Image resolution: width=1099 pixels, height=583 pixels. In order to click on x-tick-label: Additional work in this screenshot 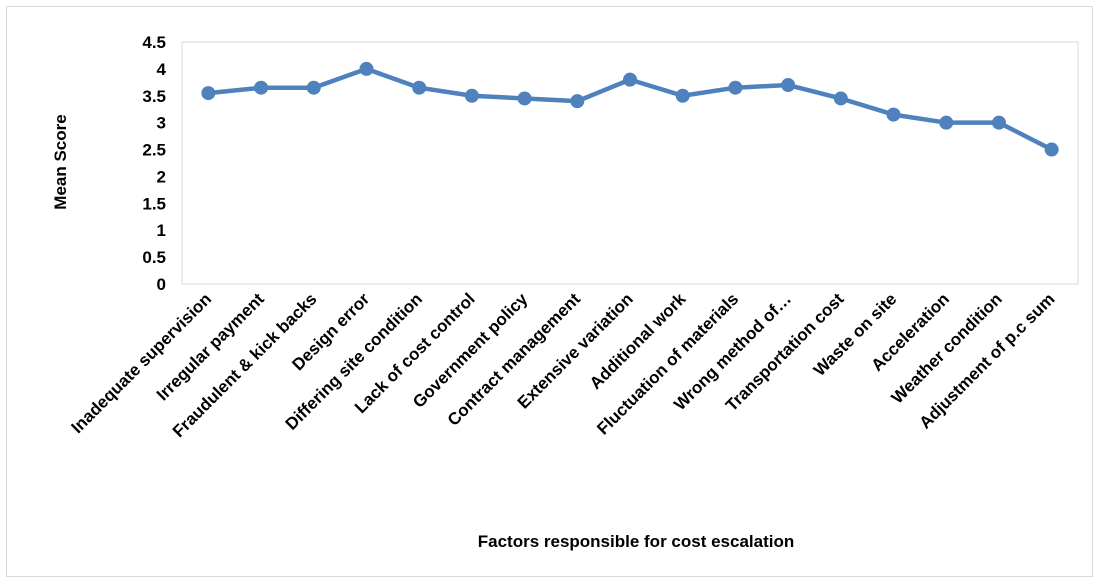, I will do `click(638, 341)`.